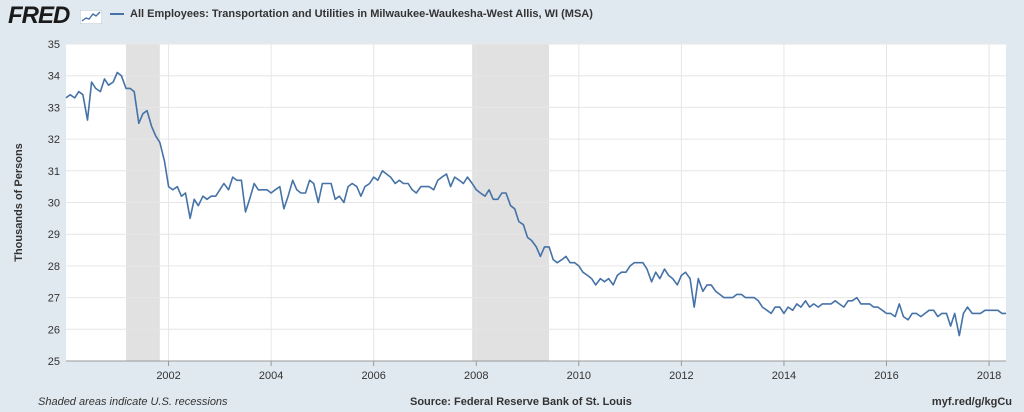 Image resolution: width=1024 pixels, height=412 pixels. What do you see at coordinates (133, 402) in the screenshot?
I see `recession-note: Shaded areas indicate U.S. recessions` at bounding box center [133, 402].